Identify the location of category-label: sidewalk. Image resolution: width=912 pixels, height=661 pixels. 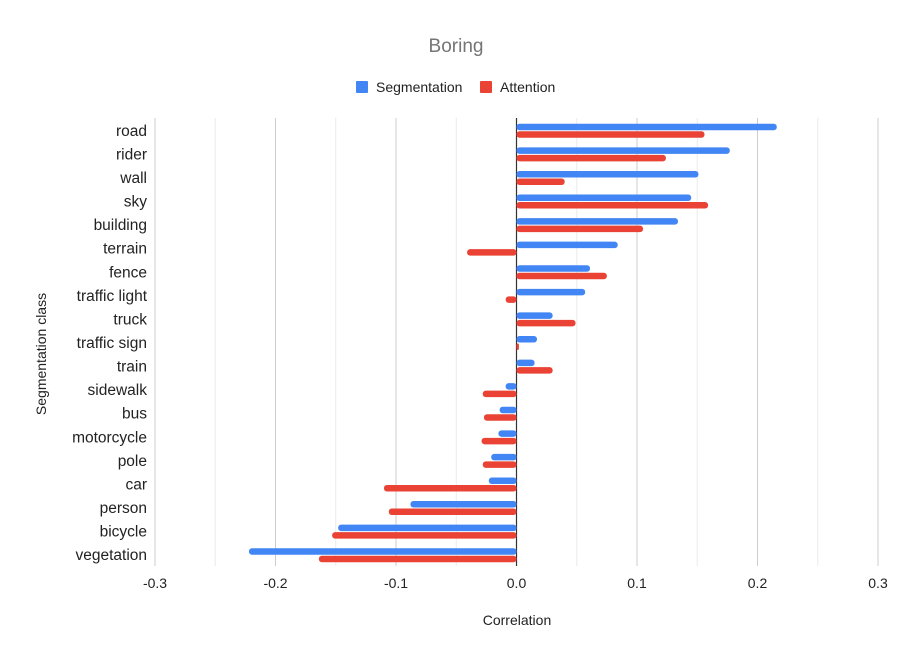
(118, 390).